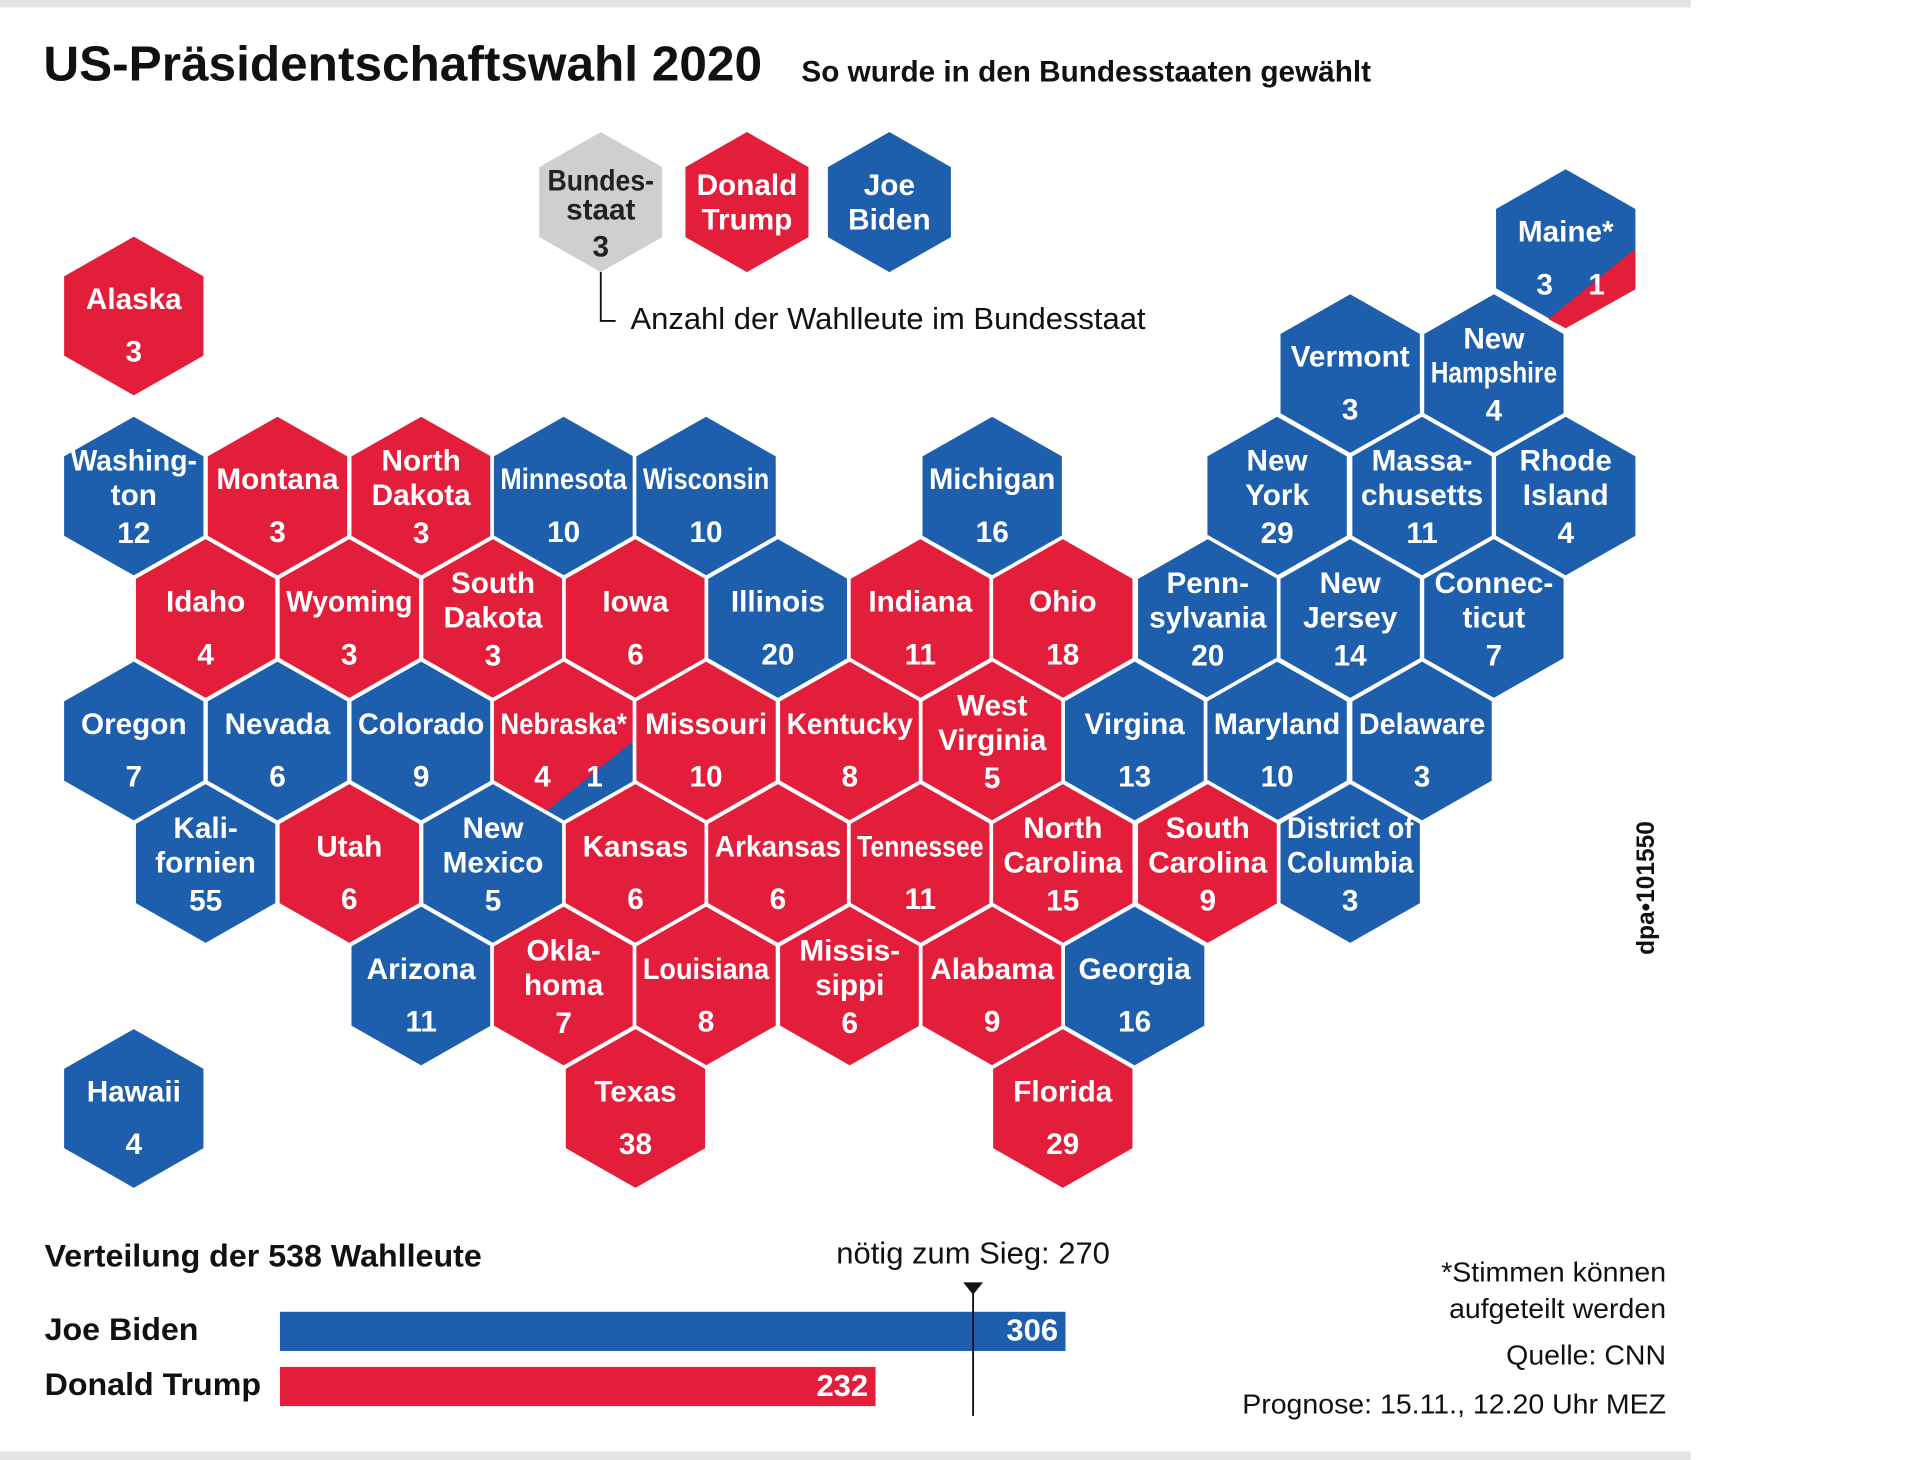  What do you see at coordinates (1494, 618) in the screenshot?
I see `state-name: ticut` at bounding box center [1494, 618].